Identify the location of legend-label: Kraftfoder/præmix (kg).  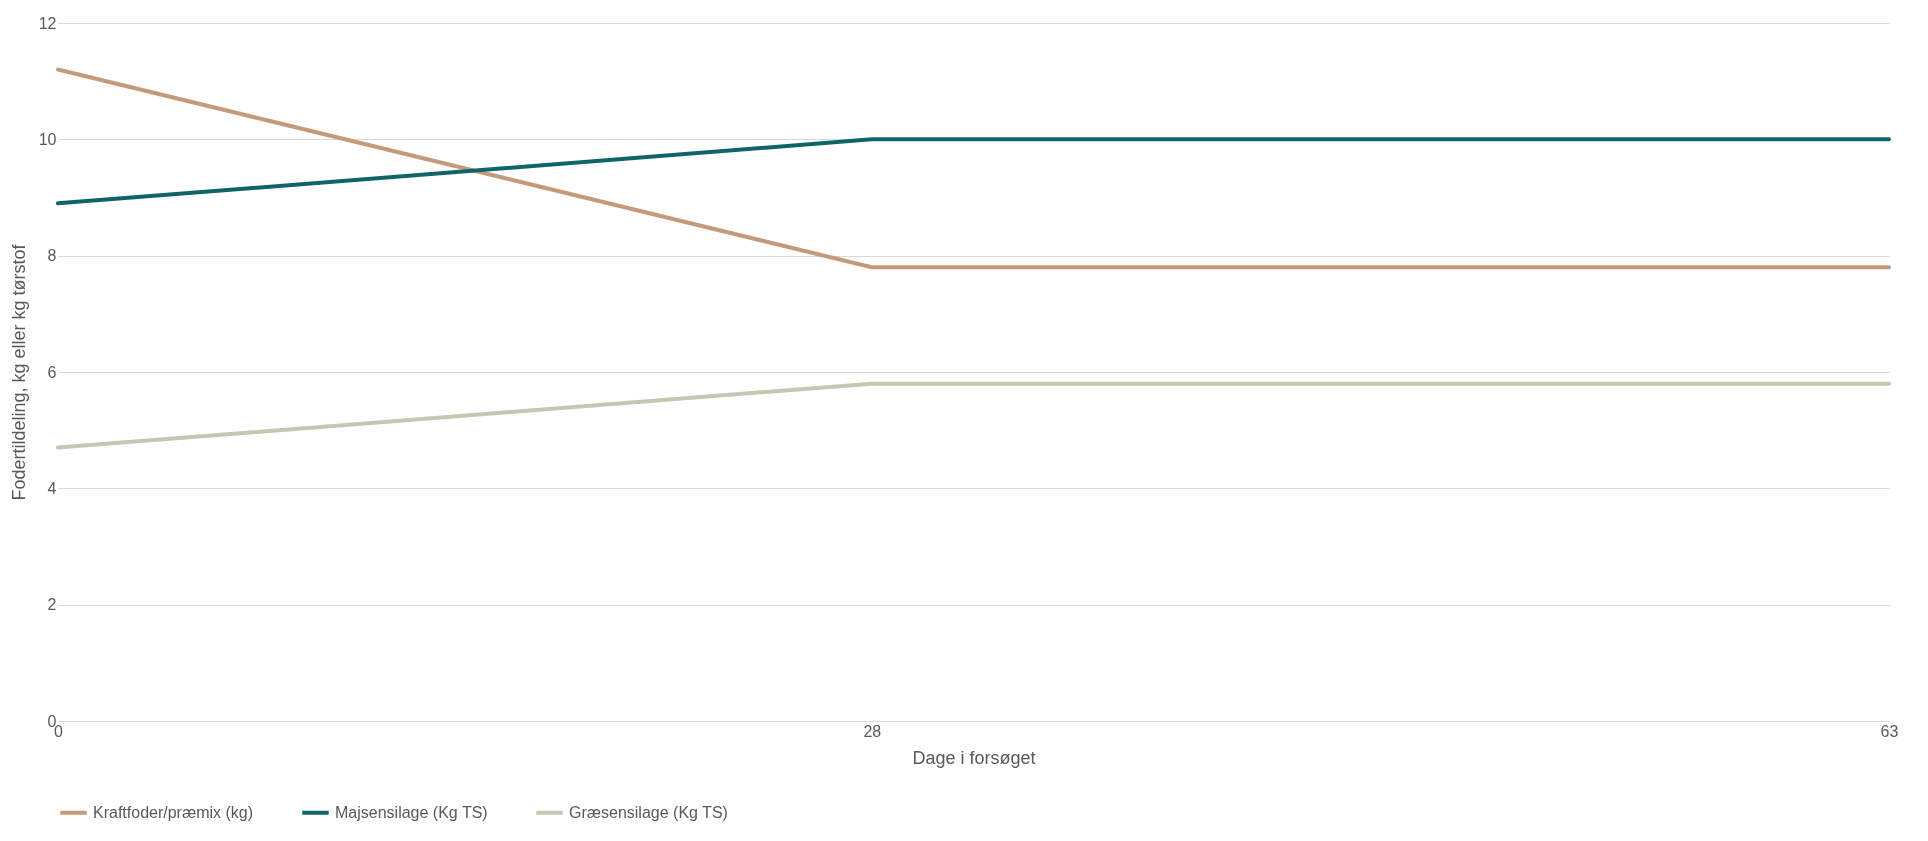
(173, 812).